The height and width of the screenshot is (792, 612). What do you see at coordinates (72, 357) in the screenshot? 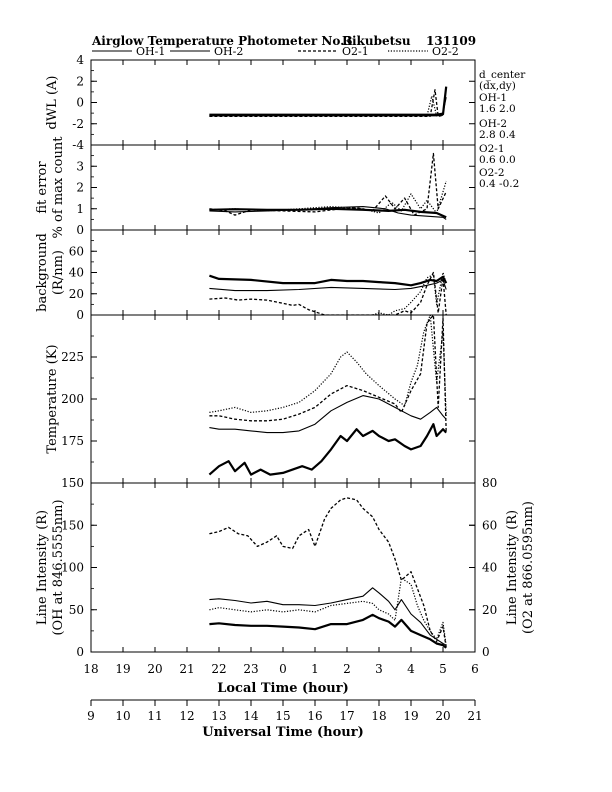
I see `y-tick-label: 225` at bounding box center [72, 357].